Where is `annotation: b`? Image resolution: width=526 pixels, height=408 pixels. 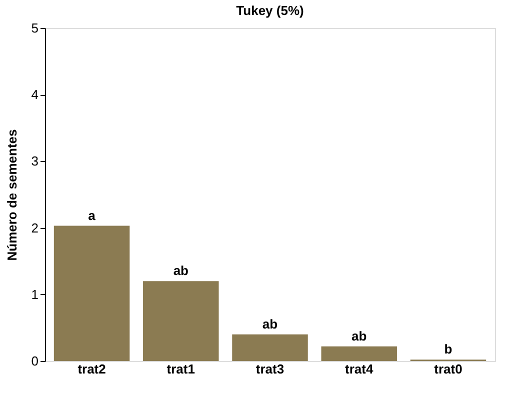 annotation: b is located at coordinates (448, 349).